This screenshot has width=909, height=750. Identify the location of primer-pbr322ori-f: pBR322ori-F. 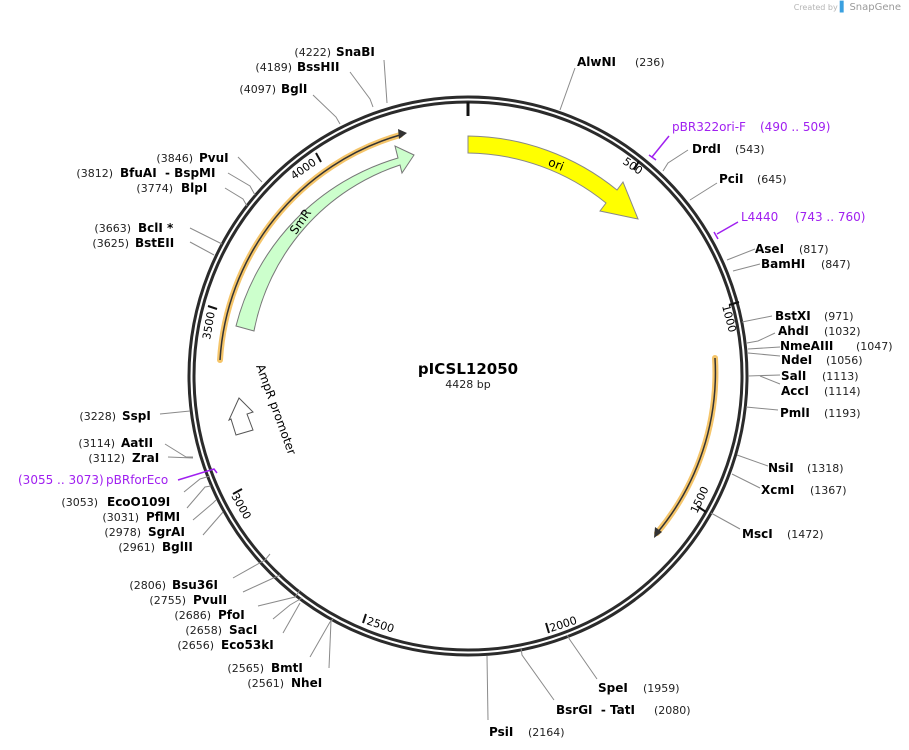
(709, 127).